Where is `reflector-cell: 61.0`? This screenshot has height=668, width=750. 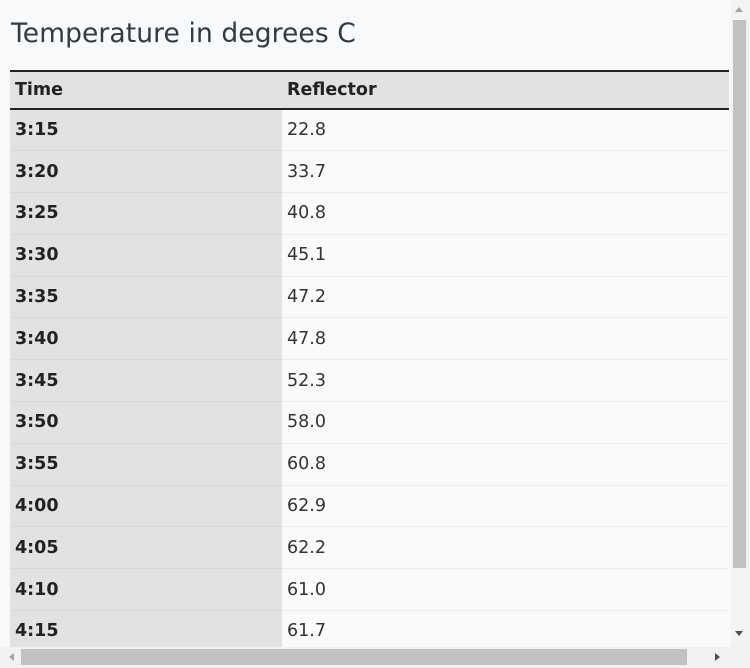 reflector-cell: 61.0 is located at coordinates (505, 590).